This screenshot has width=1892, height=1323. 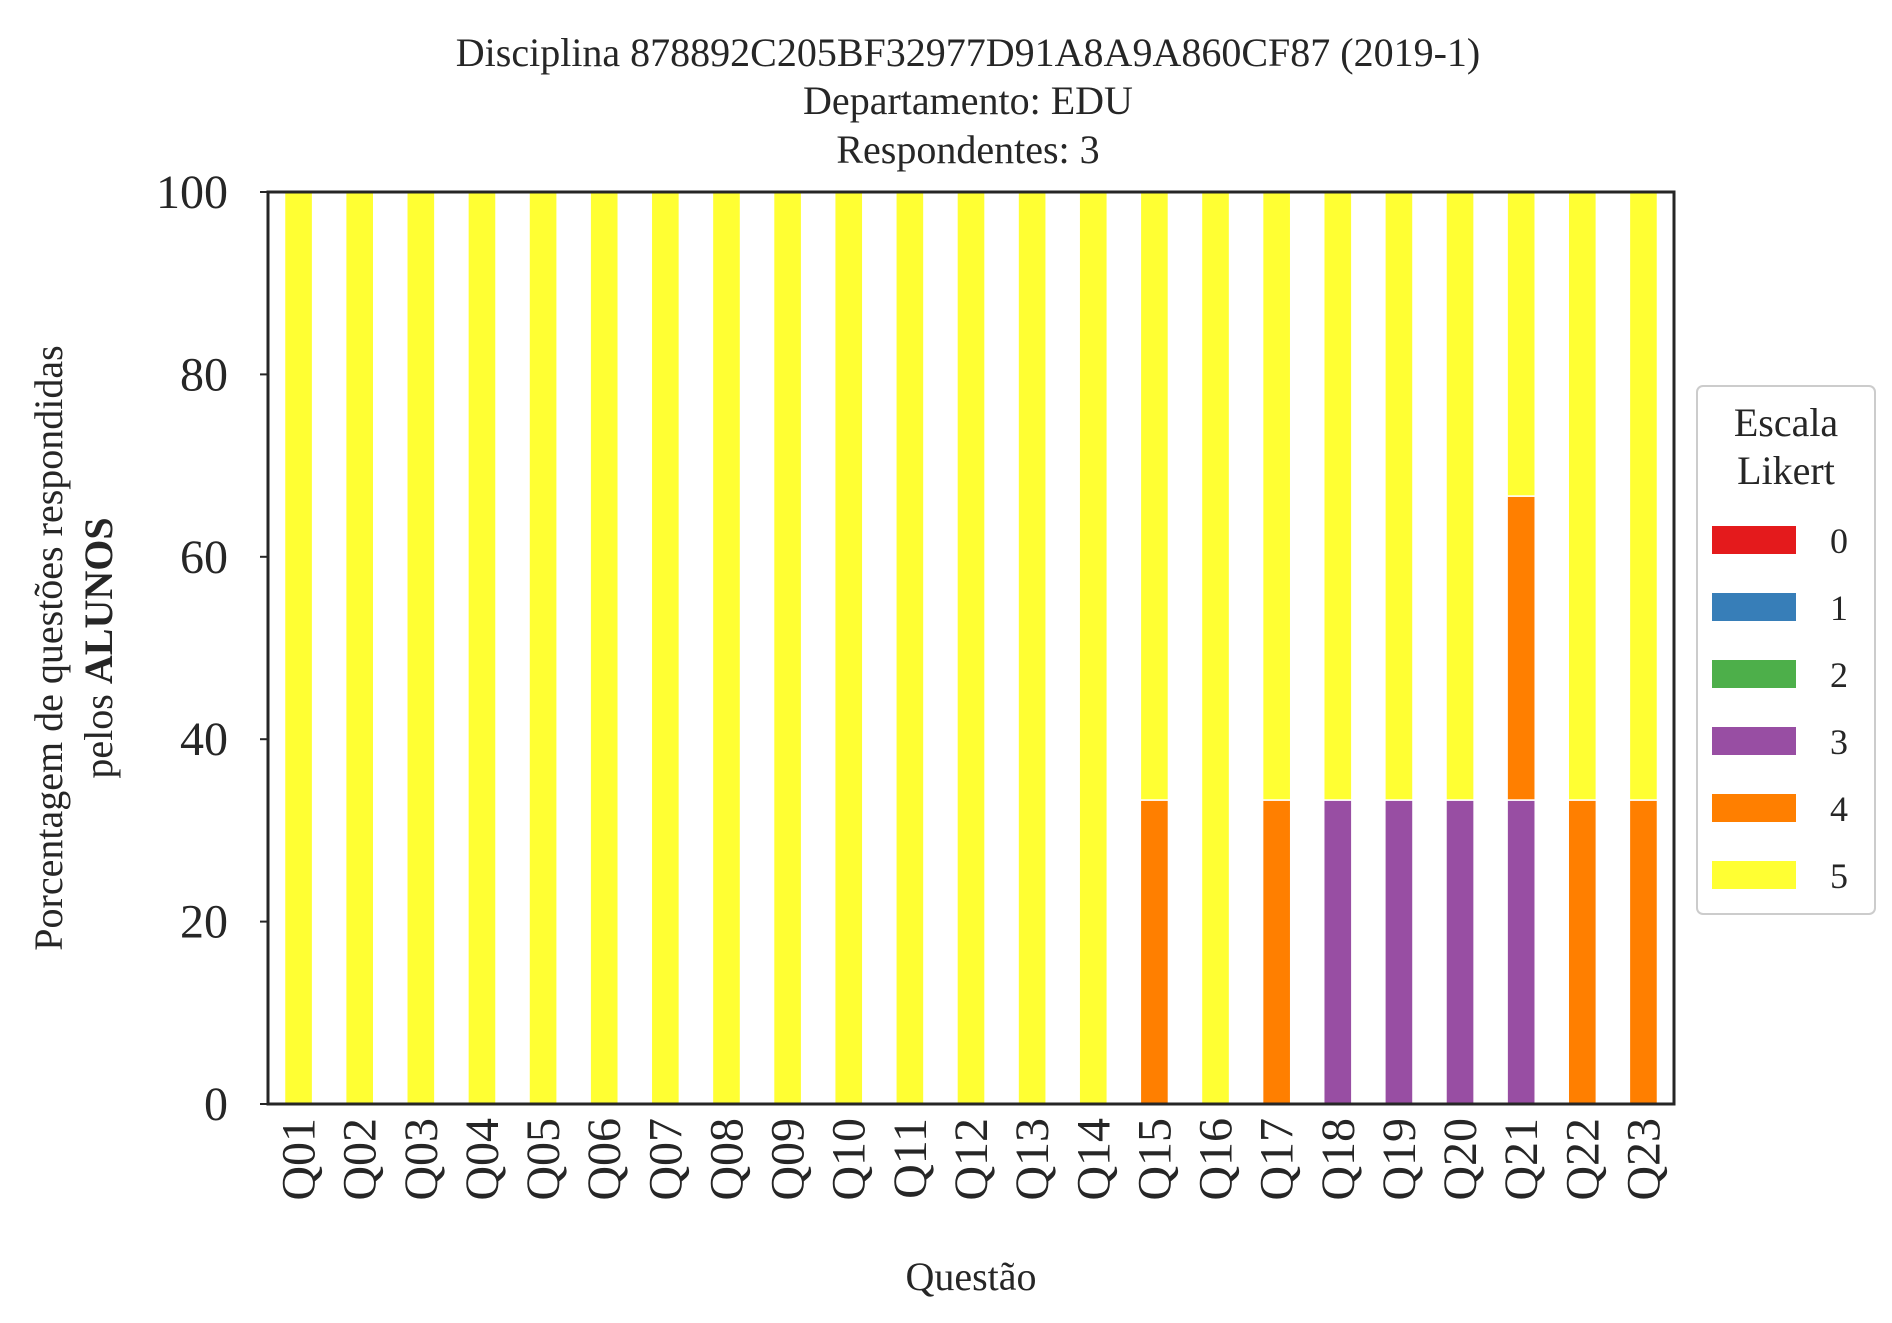 I want to click on x-tick-label-Q15: Q15, so click(x=1154, y=1159).